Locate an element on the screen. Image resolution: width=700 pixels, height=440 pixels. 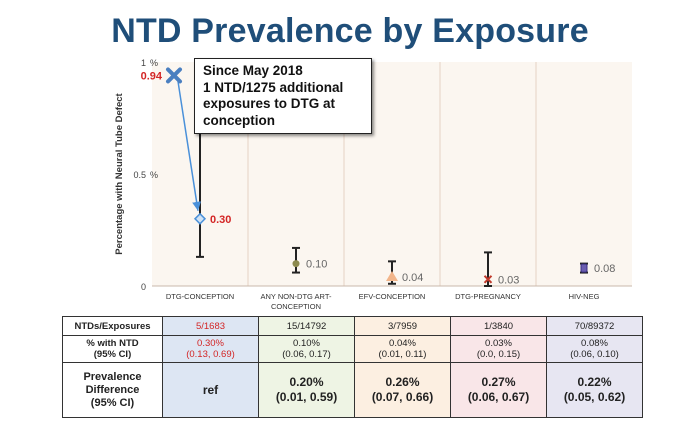
annotation-line: exposures to DTG at is located at coordinates (269, 103).